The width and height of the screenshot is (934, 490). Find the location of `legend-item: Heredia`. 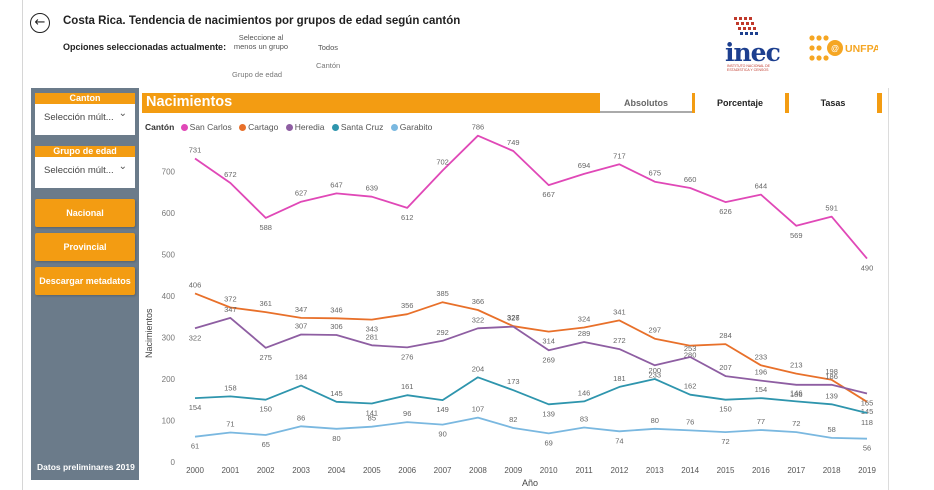

legend-item: Heredia is located at coordinates (305, 127).